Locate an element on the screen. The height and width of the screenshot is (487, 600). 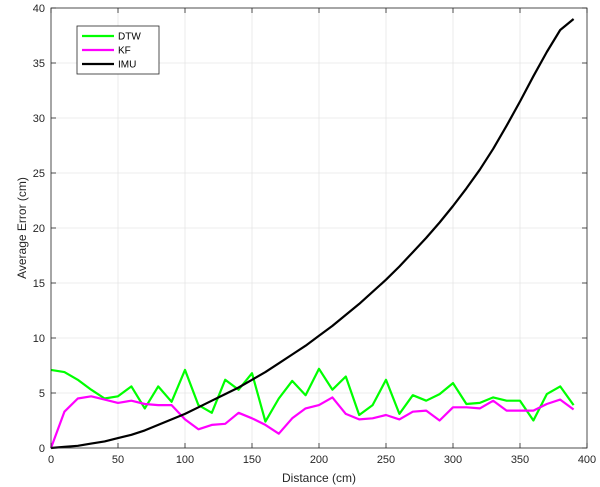
x-tick-label: 0 is located at coordinates (51, 460).